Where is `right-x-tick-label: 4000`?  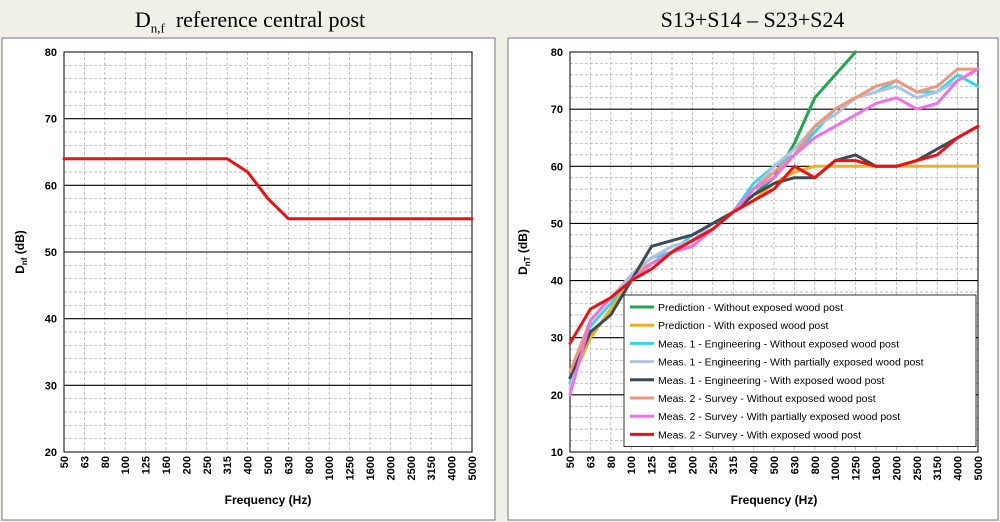 right-x-tick-label: 4000 is located at coordinates (959, 468).